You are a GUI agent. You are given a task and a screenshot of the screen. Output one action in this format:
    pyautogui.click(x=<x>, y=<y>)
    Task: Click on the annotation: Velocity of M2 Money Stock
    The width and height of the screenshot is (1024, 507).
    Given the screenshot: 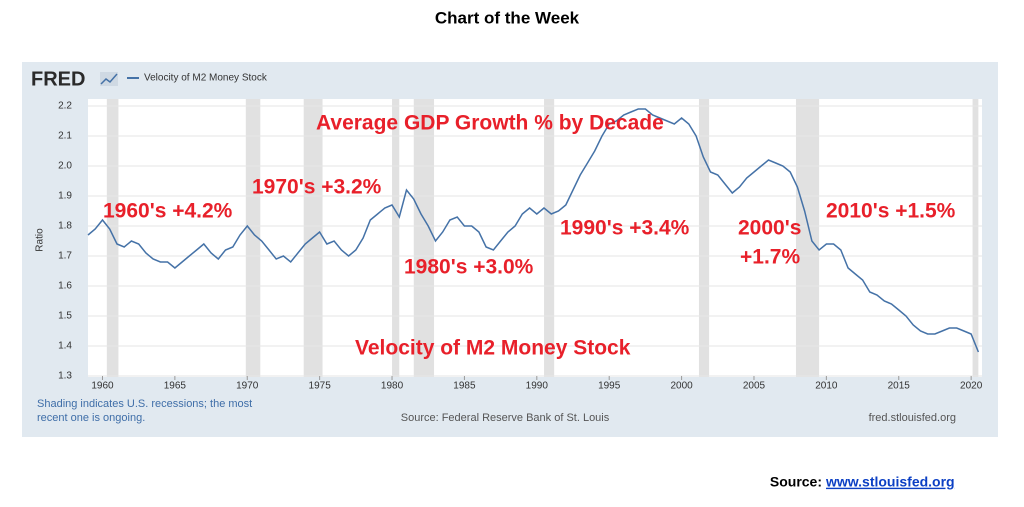 What is the action you would take?
    pyautogui.click(x=493, y=348)
    